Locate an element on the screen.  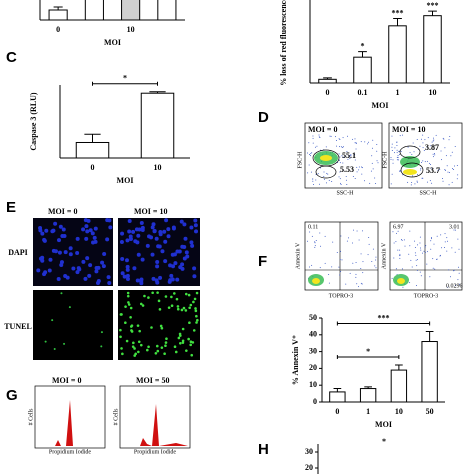
gate-value: 53.7 is located at coordinates (433, 170).